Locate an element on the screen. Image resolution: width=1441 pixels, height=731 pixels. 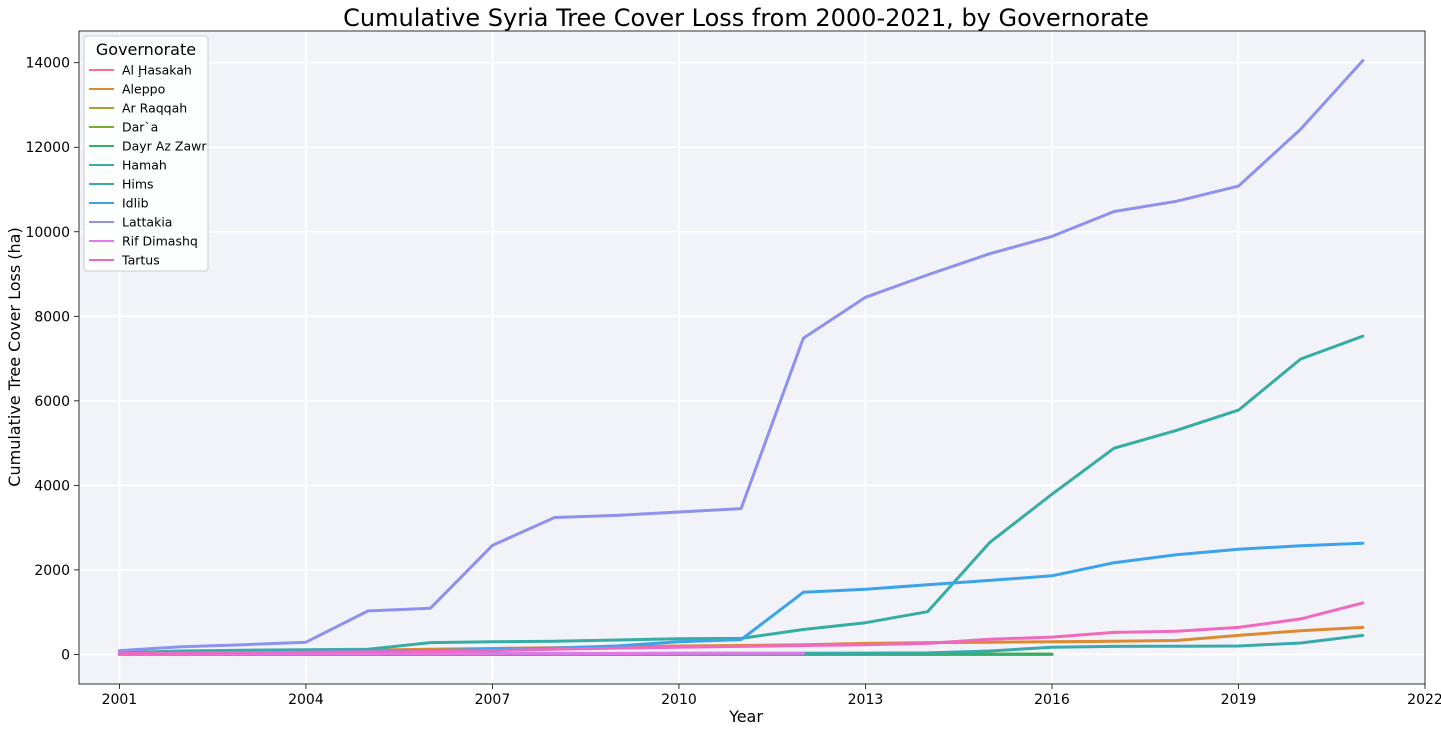
x-tick-label: 2007 is located at coordinates (493, 700).